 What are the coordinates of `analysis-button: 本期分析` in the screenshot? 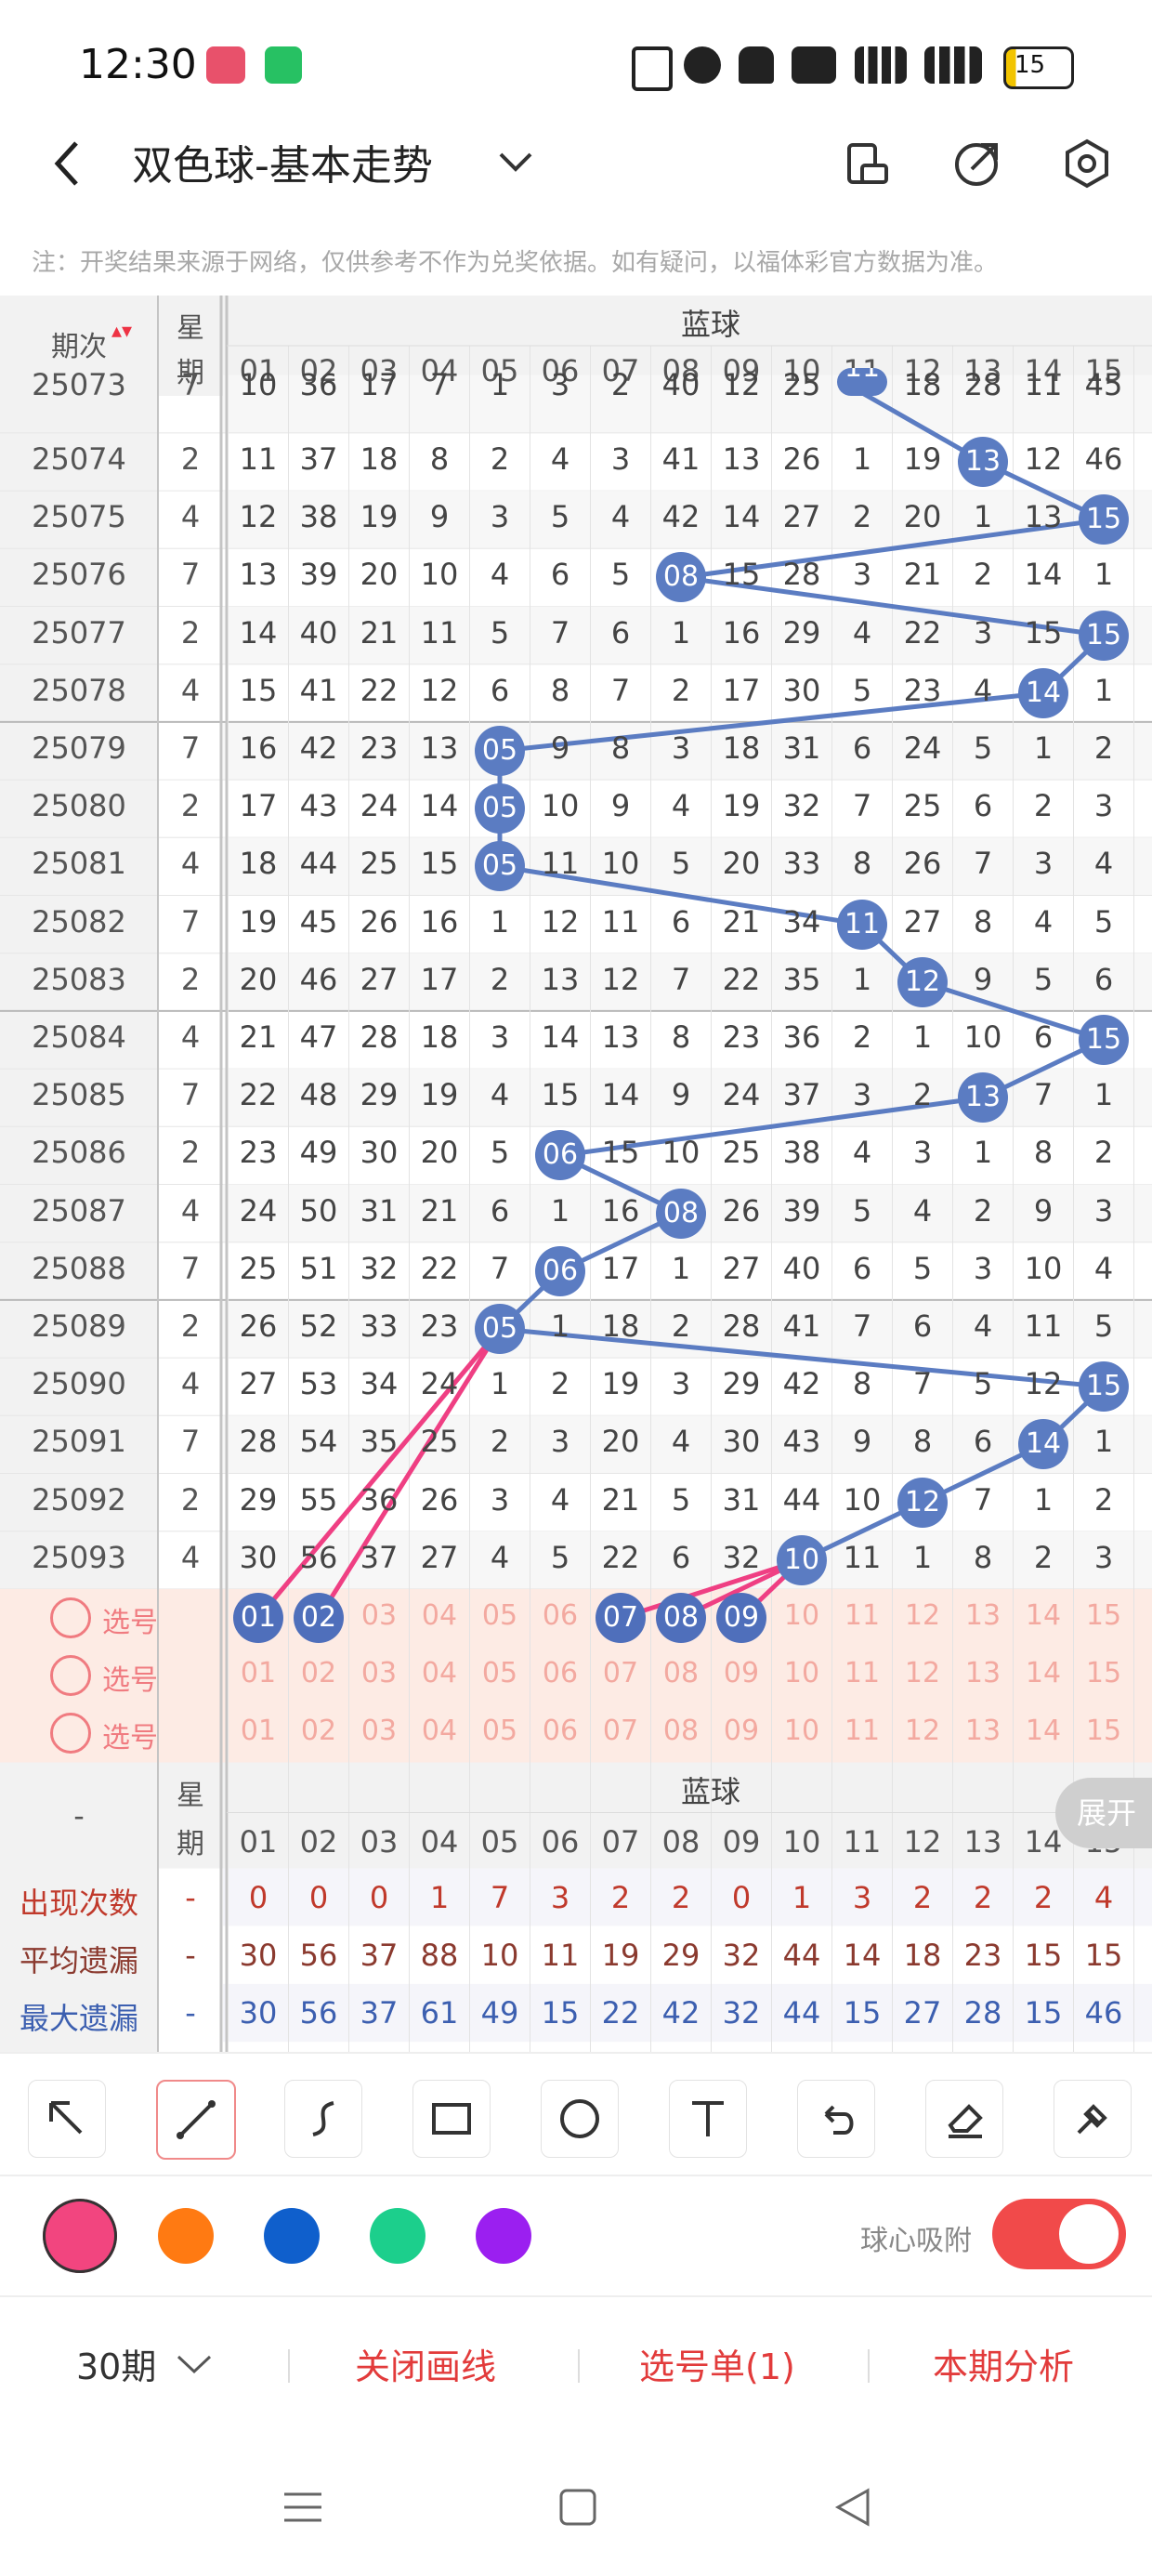 It's located at (1004, 2366).